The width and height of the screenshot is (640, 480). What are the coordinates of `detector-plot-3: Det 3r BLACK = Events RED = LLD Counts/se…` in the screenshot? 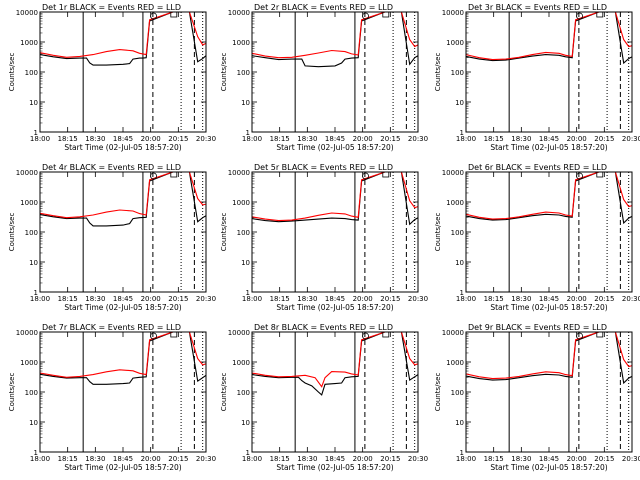 It's located at (537, 77).